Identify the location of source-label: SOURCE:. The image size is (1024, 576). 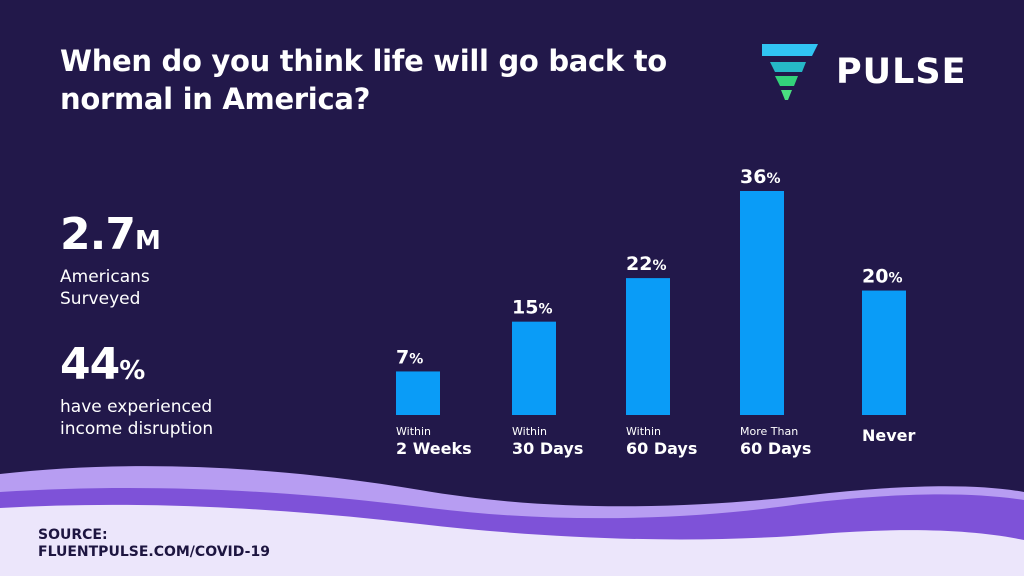
(73, 535).